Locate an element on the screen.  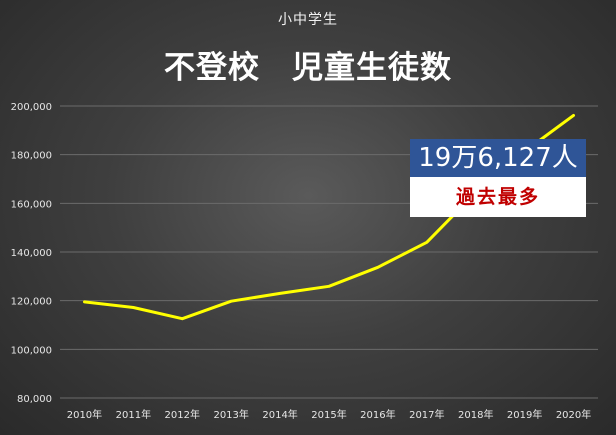
chart-subtitle: 小中学生 is located at coordinates (308, 20).